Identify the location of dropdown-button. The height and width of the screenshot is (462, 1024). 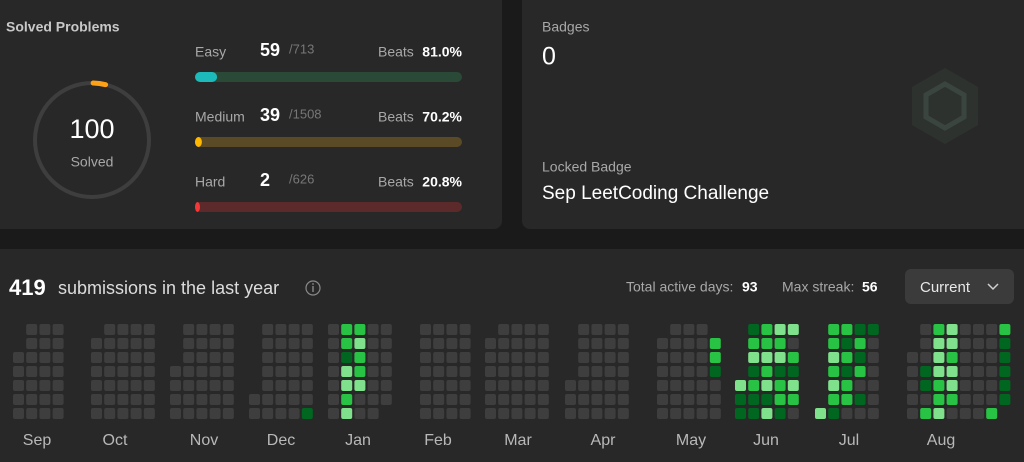
(959, 286).